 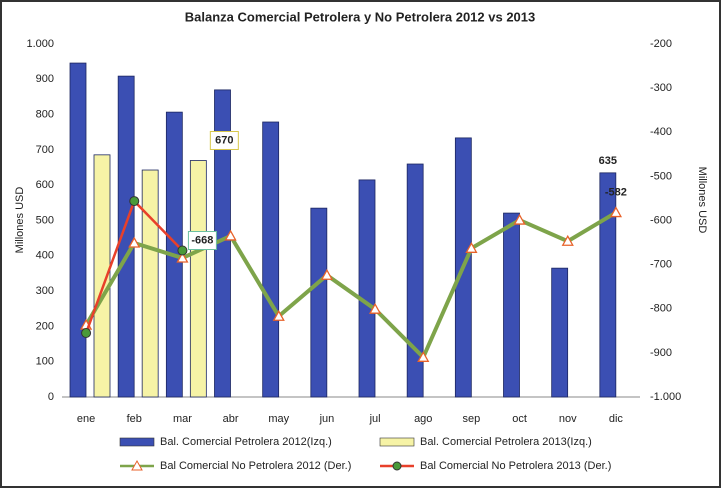 I want to click on value-label: 670, so click(x=224, y=140).